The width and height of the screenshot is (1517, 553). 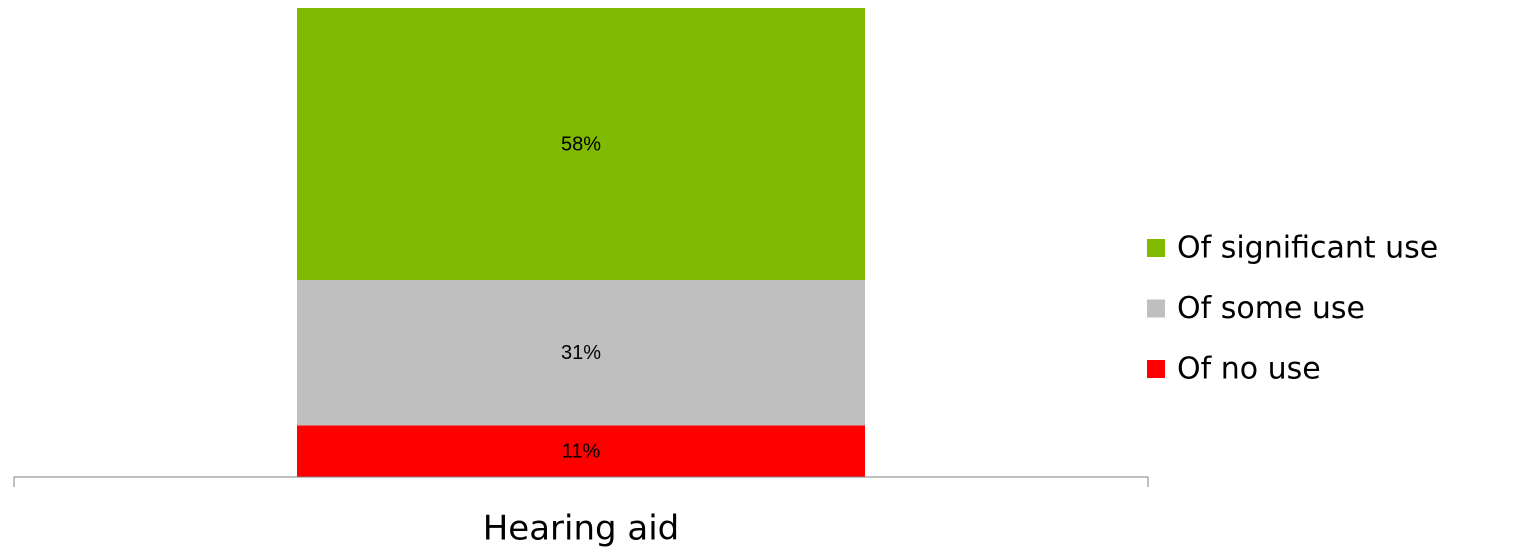 I want to click on x-axis, so click(x=581, y=481).